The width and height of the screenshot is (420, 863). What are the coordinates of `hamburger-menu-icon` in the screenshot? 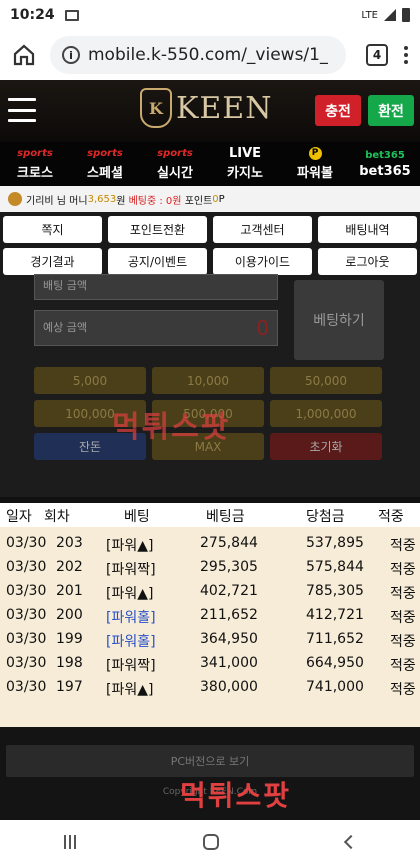 It's located at (22, 110).